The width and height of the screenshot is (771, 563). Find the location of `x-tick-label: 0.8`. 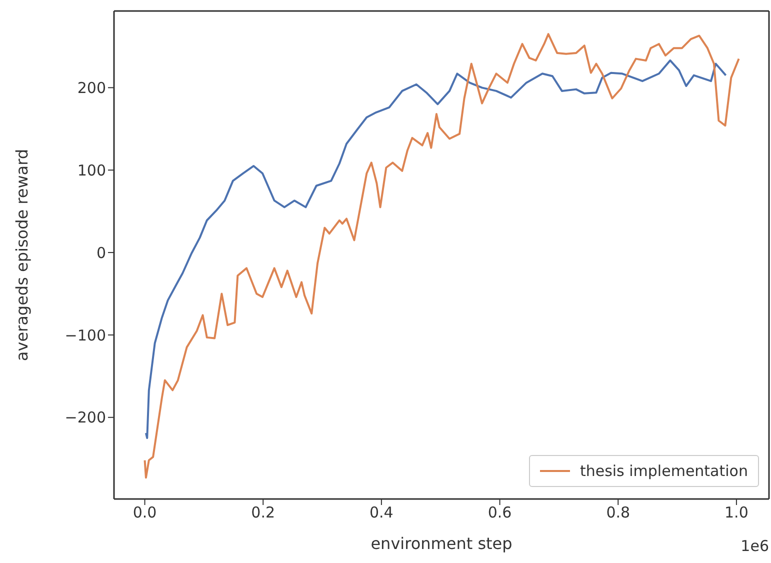

x-tick-label: 0.8 is located at coordinates (618, 513).